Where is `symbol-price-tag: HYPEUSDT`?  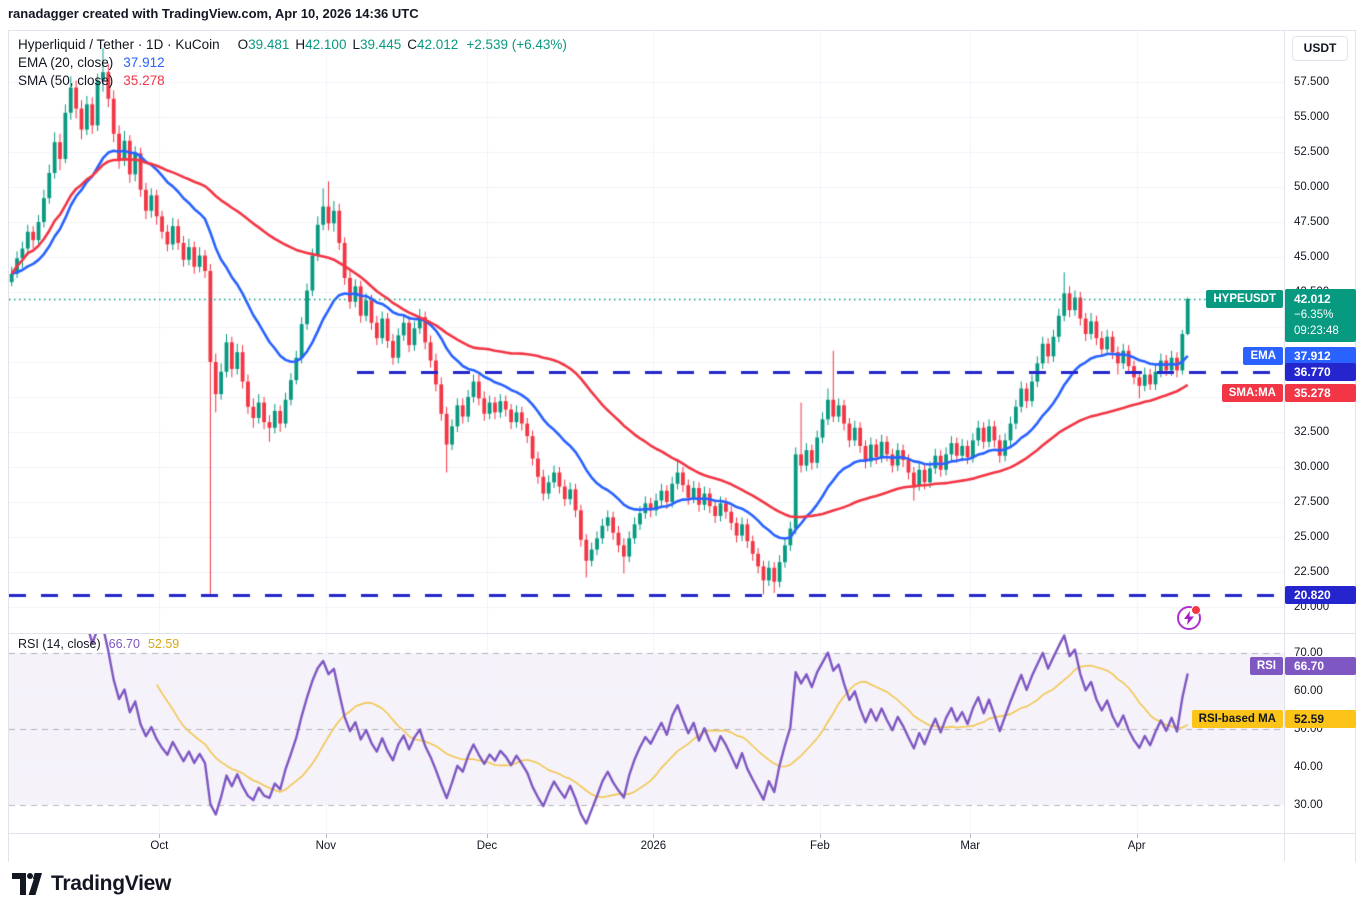
symbol-price-tag: HYPEUSDT is located at coordinates (1244, 298).